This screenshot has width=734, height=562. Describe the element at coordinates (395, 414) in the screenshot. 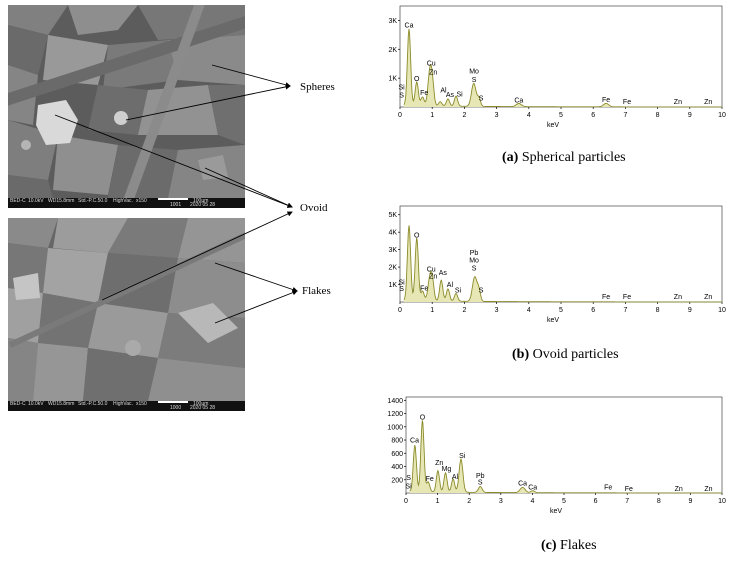

I see `y-tick-label: 1200` at that location.